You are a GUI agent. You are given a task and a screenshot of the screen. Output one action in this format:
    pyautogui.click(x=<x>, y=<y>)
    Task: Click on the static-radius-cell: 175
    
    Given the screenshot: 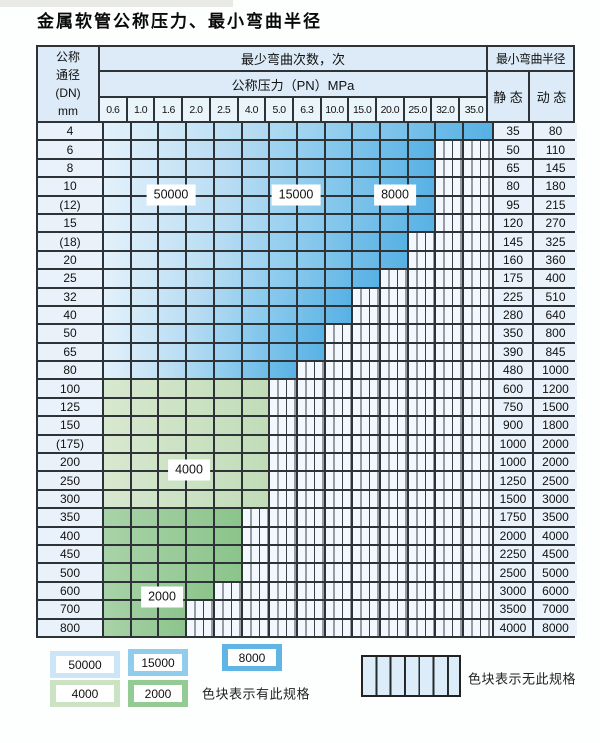 What is the action you would take?
    pyautogui.click(x=513, y=278)
    